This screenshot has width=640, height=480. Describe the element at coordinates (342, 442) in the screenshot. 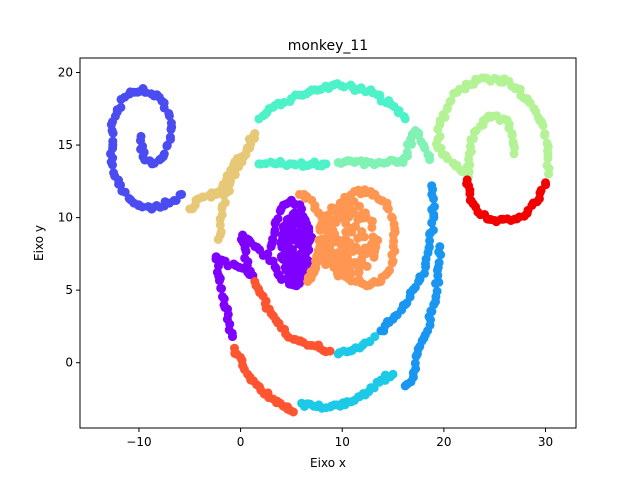

I see `x-tick-label: 10` at that location.